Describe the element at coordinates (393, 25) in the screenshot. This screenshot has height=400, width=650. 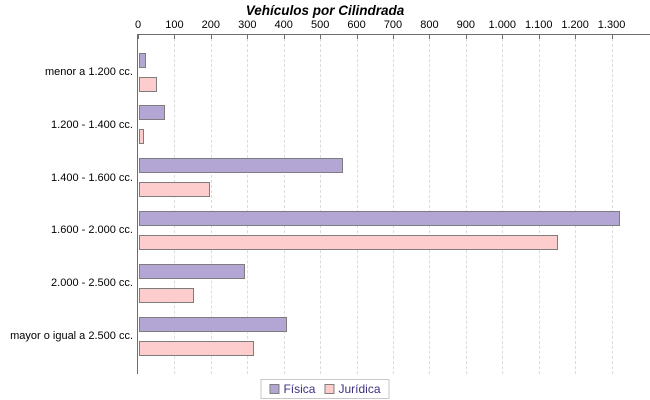
I see `x-tick-label: 700` at that location.